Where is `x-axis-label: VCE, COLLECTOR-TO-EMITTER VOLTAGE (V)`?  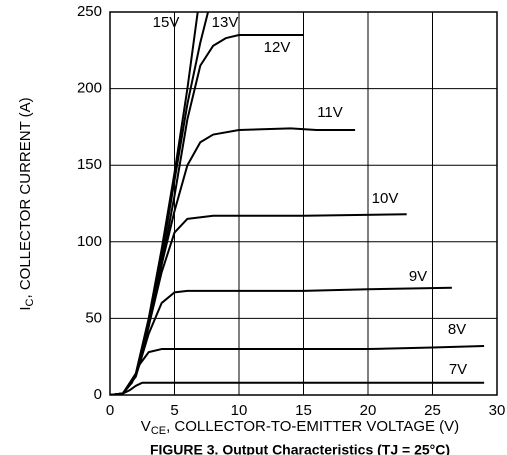
x-axis-label: VCE, COLLECTOR-TO-EMITTER VOLTAGE (V) is located at coordinates (300, 427).